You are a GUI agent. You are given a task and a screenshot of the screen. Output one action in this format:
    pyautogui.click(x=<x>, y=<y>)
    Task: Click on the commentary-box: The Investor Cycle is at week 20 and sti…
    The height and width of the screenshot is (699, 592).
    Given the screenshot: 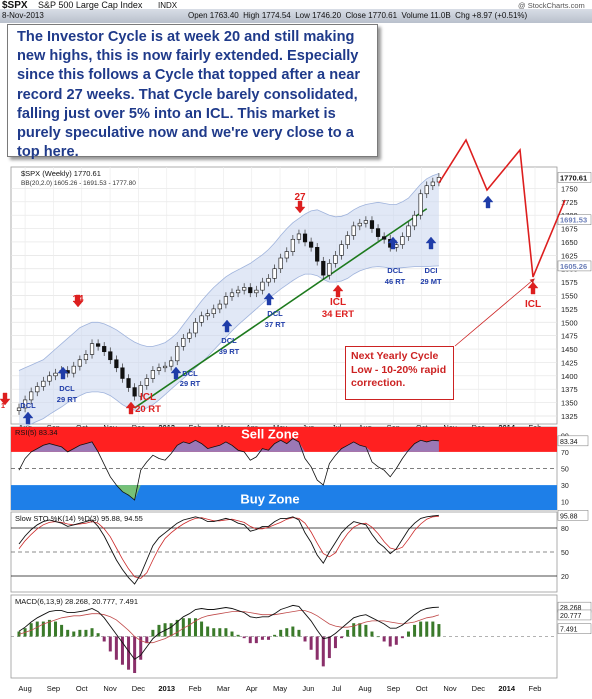 What is the action you would take?
    pyautogui.click(x=192, y=92)
    